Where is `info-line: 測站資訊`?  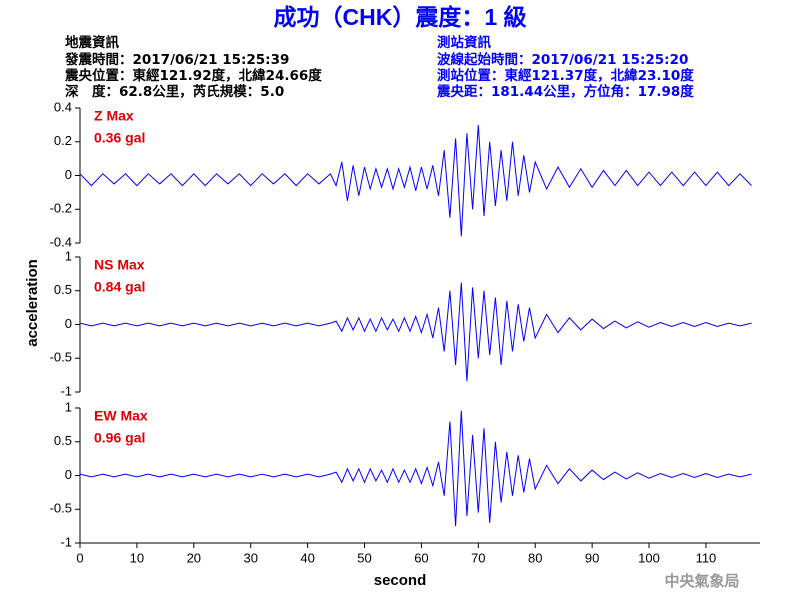 info-line: 測站資訊 is located at coordinates (464, 42).